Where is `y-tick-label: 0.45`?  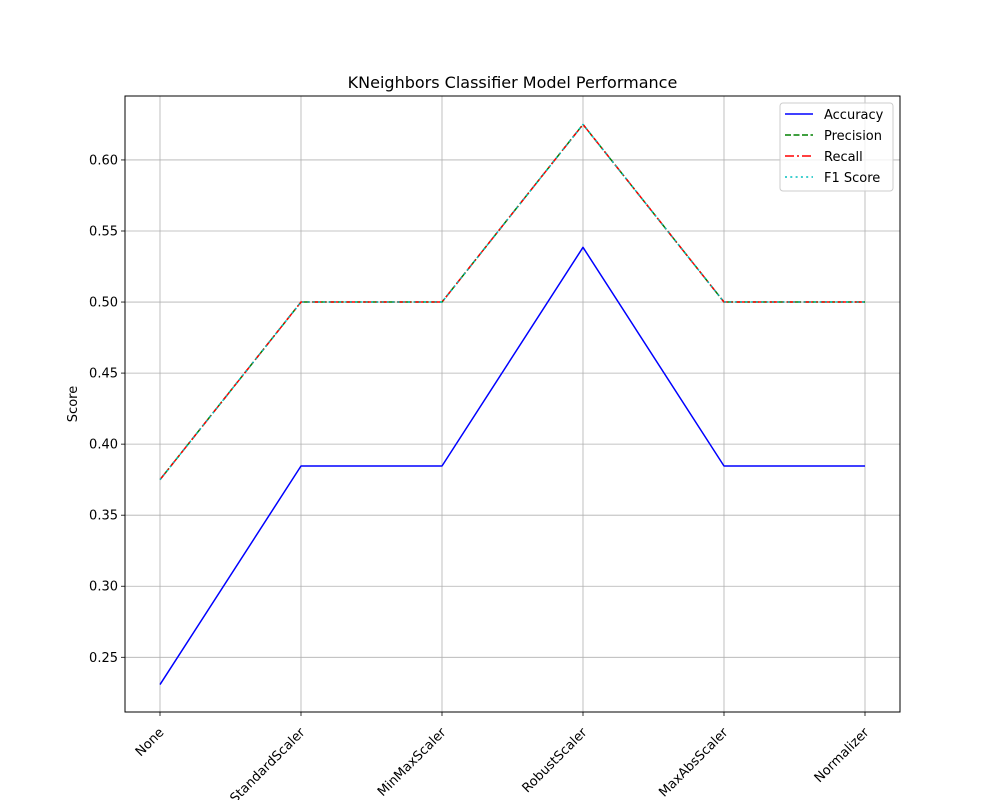
y-tick-label: 0.45 is located at coordinates (103, 374).